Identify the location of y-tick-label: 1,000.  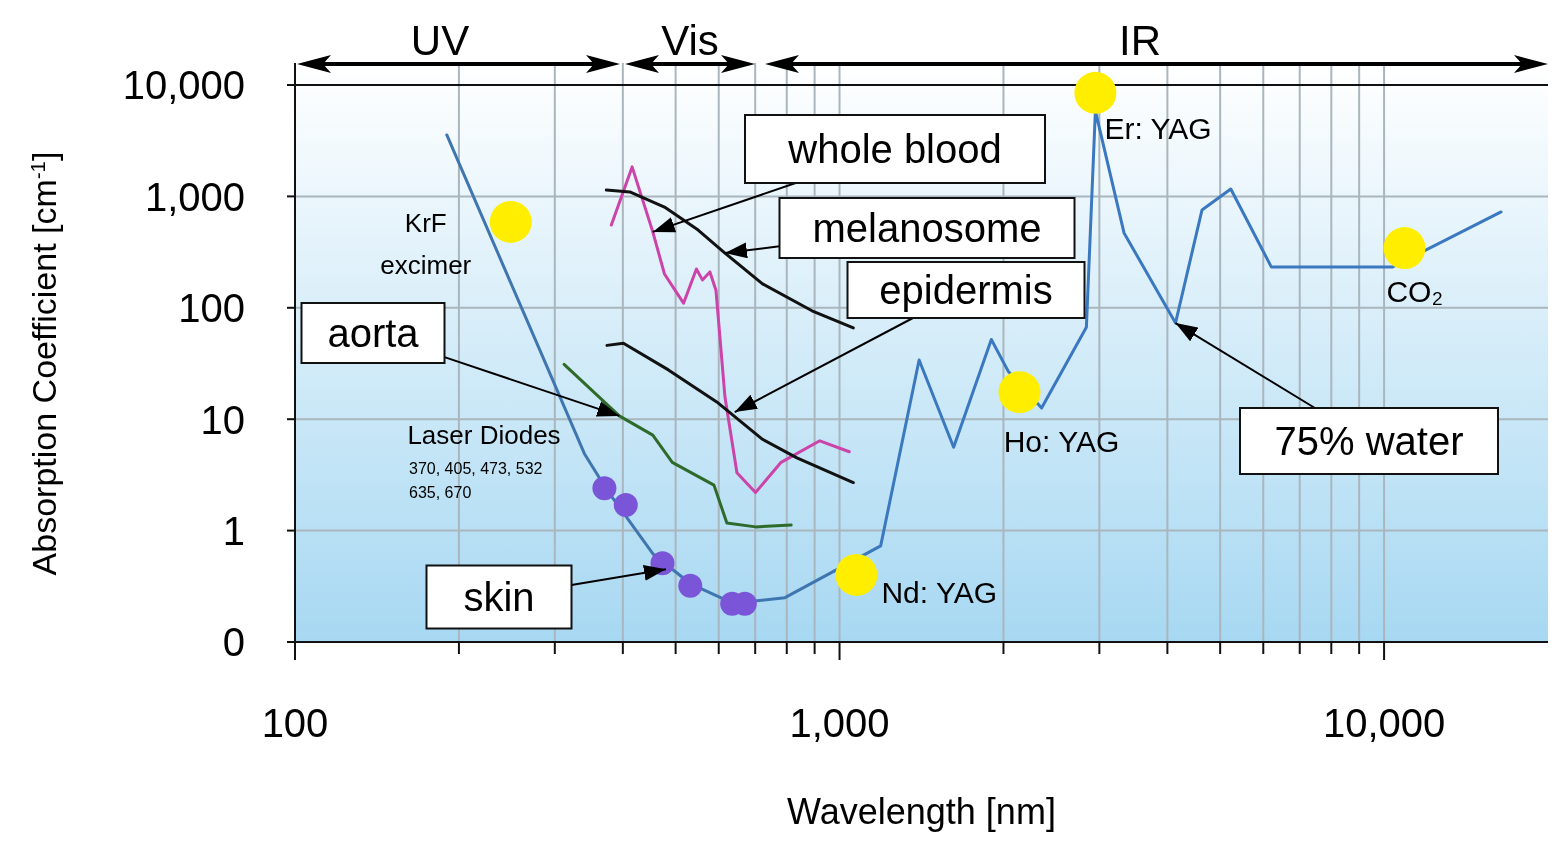
(194, 196).